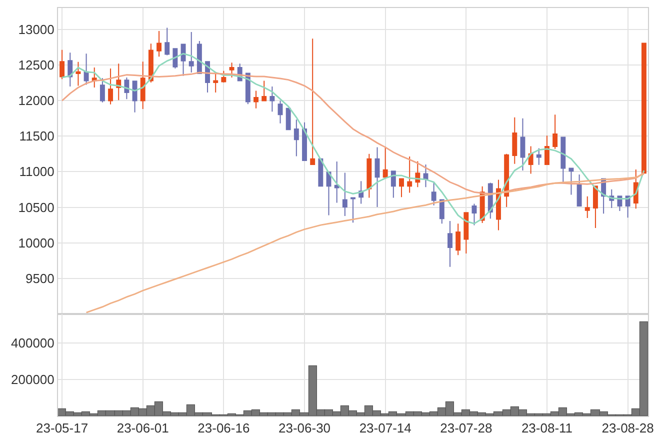  Describe the element at coordinates (39, 278) in the screenshot. I see `y-tick-label: 9500` at that location.